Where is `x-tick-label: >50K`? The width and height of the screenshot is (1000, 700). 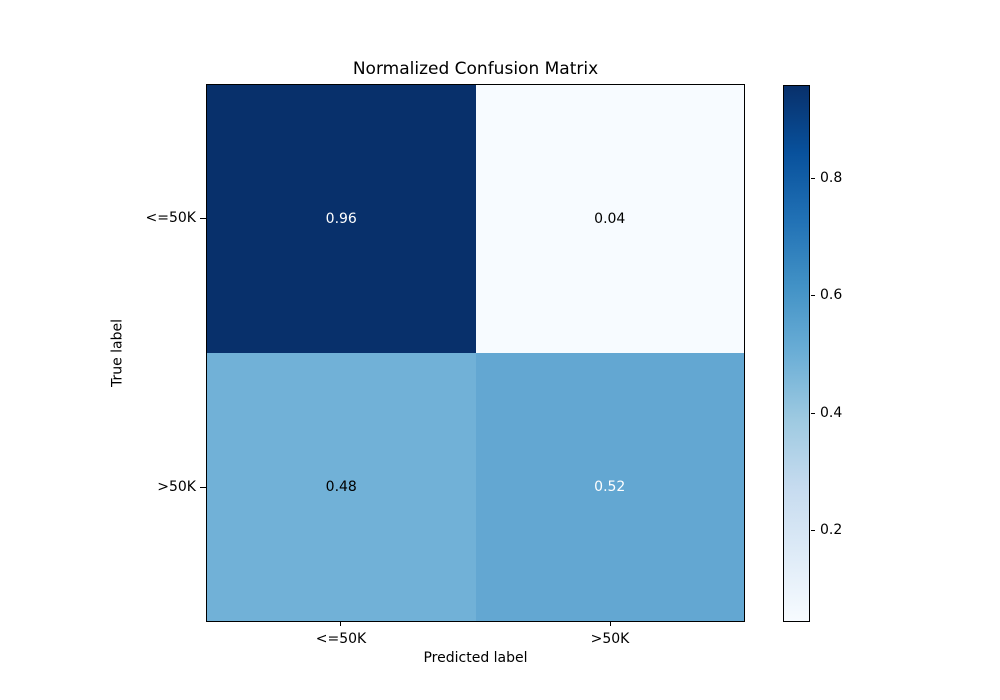
x-tick-label: >50K is located at coordinates (610, 639).